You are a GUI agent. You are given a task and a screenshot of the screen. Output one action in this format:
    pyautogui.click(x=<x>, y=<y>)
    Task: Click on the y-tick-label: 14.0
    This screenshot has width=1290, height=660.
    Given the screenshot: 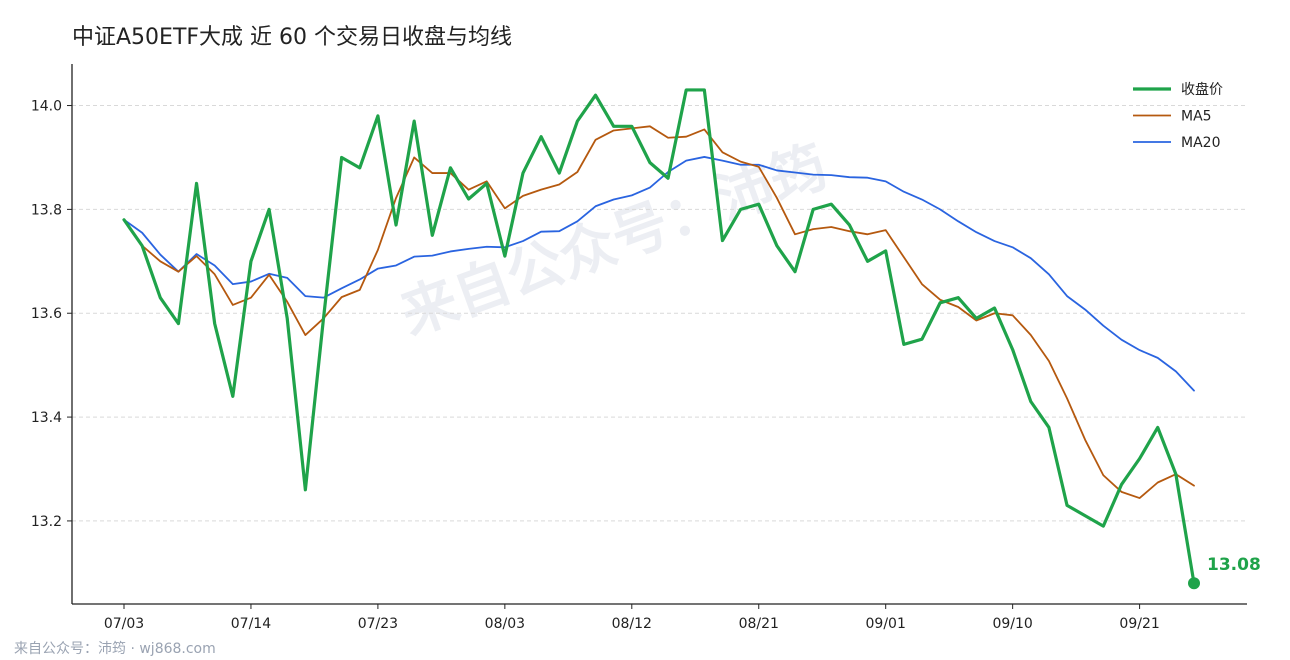 What is the action you would take?
    pyautogui.click(x=46, y=107)
    